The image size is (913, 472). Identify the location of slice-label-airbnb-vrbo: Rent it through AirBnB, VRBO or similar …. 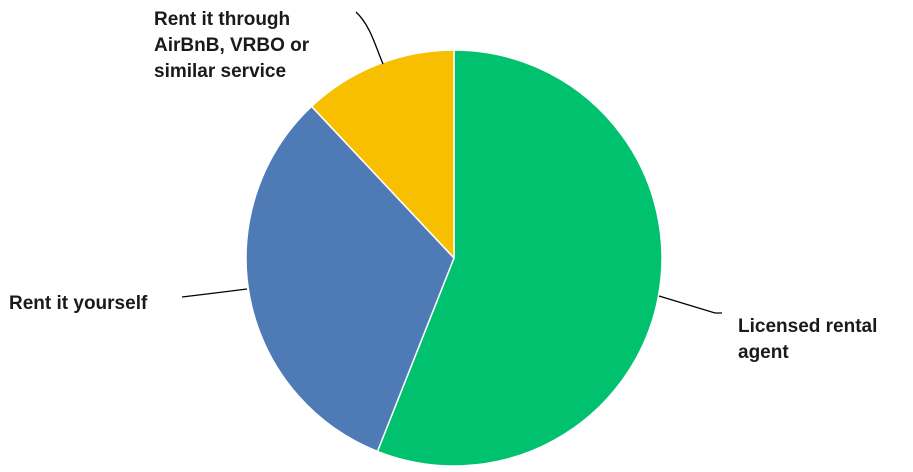
(232, 45).